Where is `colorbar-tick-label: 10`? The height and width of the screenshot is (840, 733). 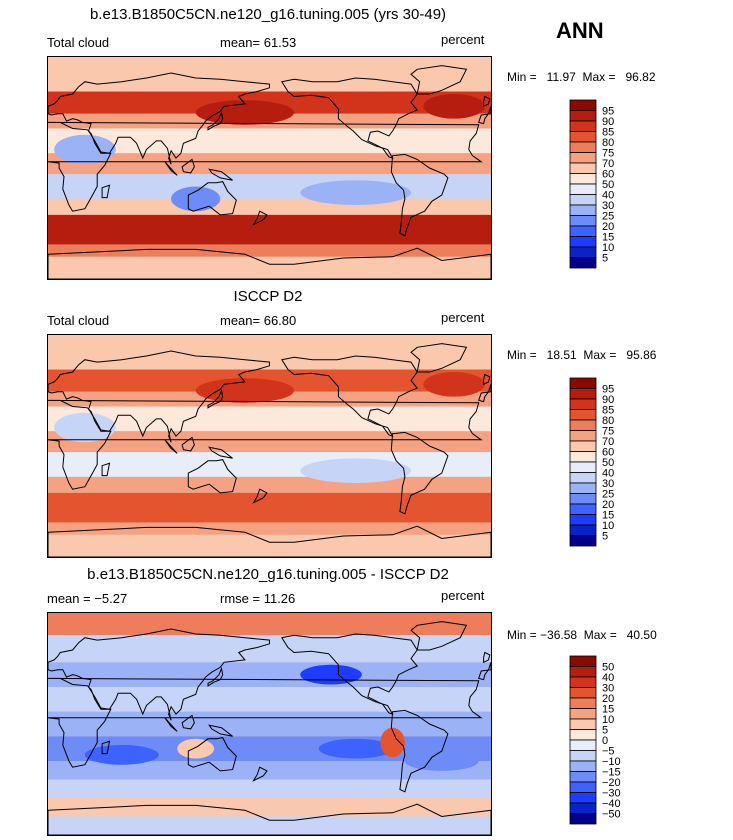 colorbar-tick-label: 10 is located at coordinates (608, 720).